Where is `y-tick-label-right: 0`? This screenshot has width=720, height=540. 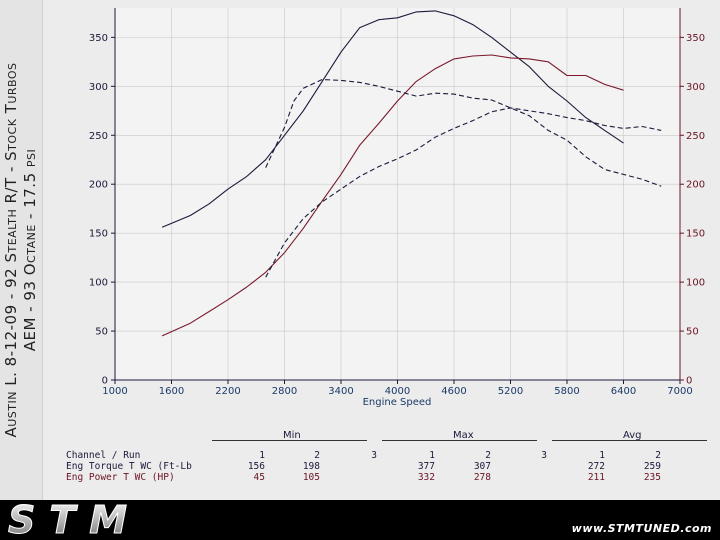
y-tick-label-right: 0 is located at coordinates (689, 381).